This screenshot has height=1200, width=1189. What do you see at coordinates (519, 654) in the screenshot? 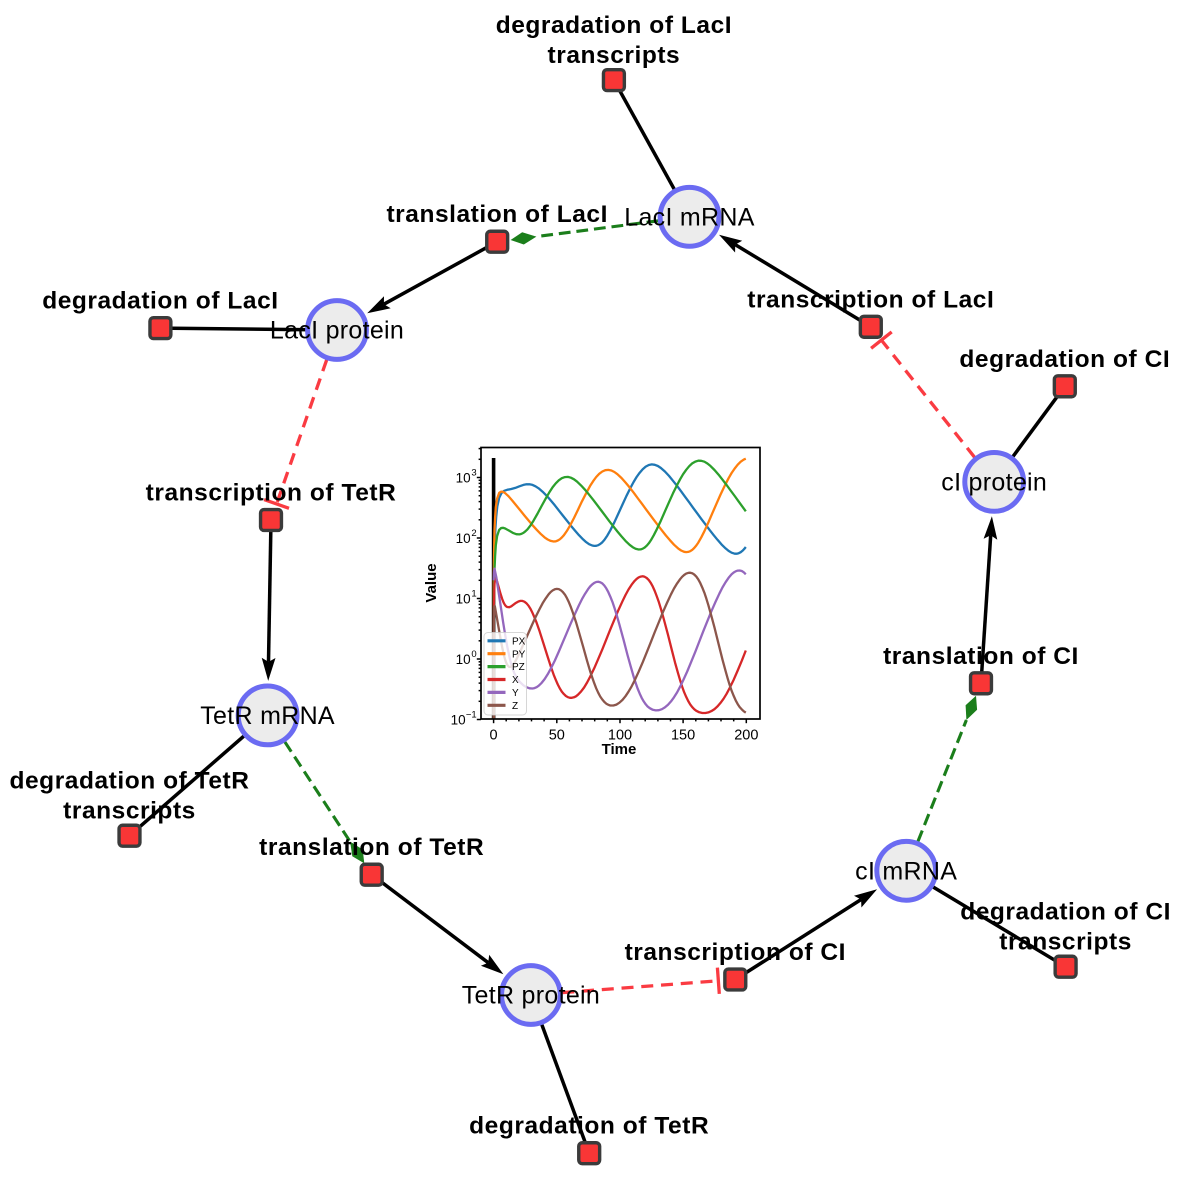
I see `svg-text: PY` at bounding box center [519, 654].